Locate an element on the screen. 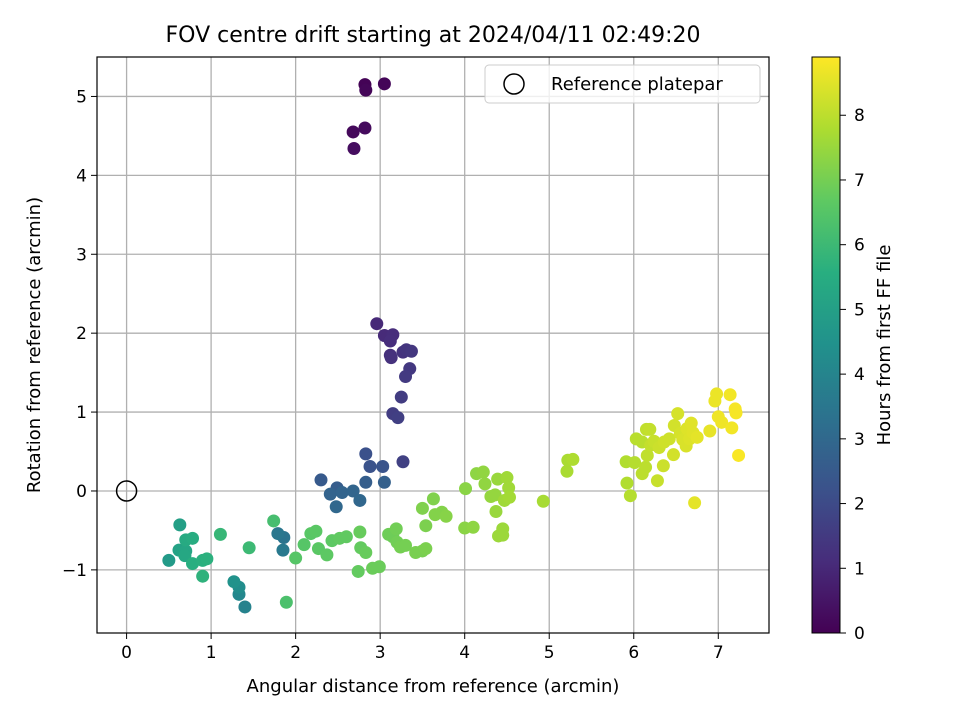 The image size is (960, 720). y-axis-ticks: −1 0 1 2 3 4 5 is located at coordinates (79, 334).